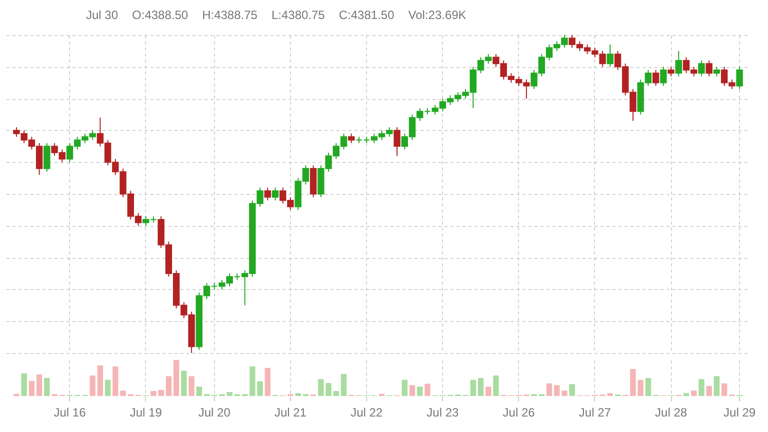  What do you see at coordinates (214, 413) in the screenshot?
I see `x-tick-label: Jul 20` at bounding box center [214, 413].